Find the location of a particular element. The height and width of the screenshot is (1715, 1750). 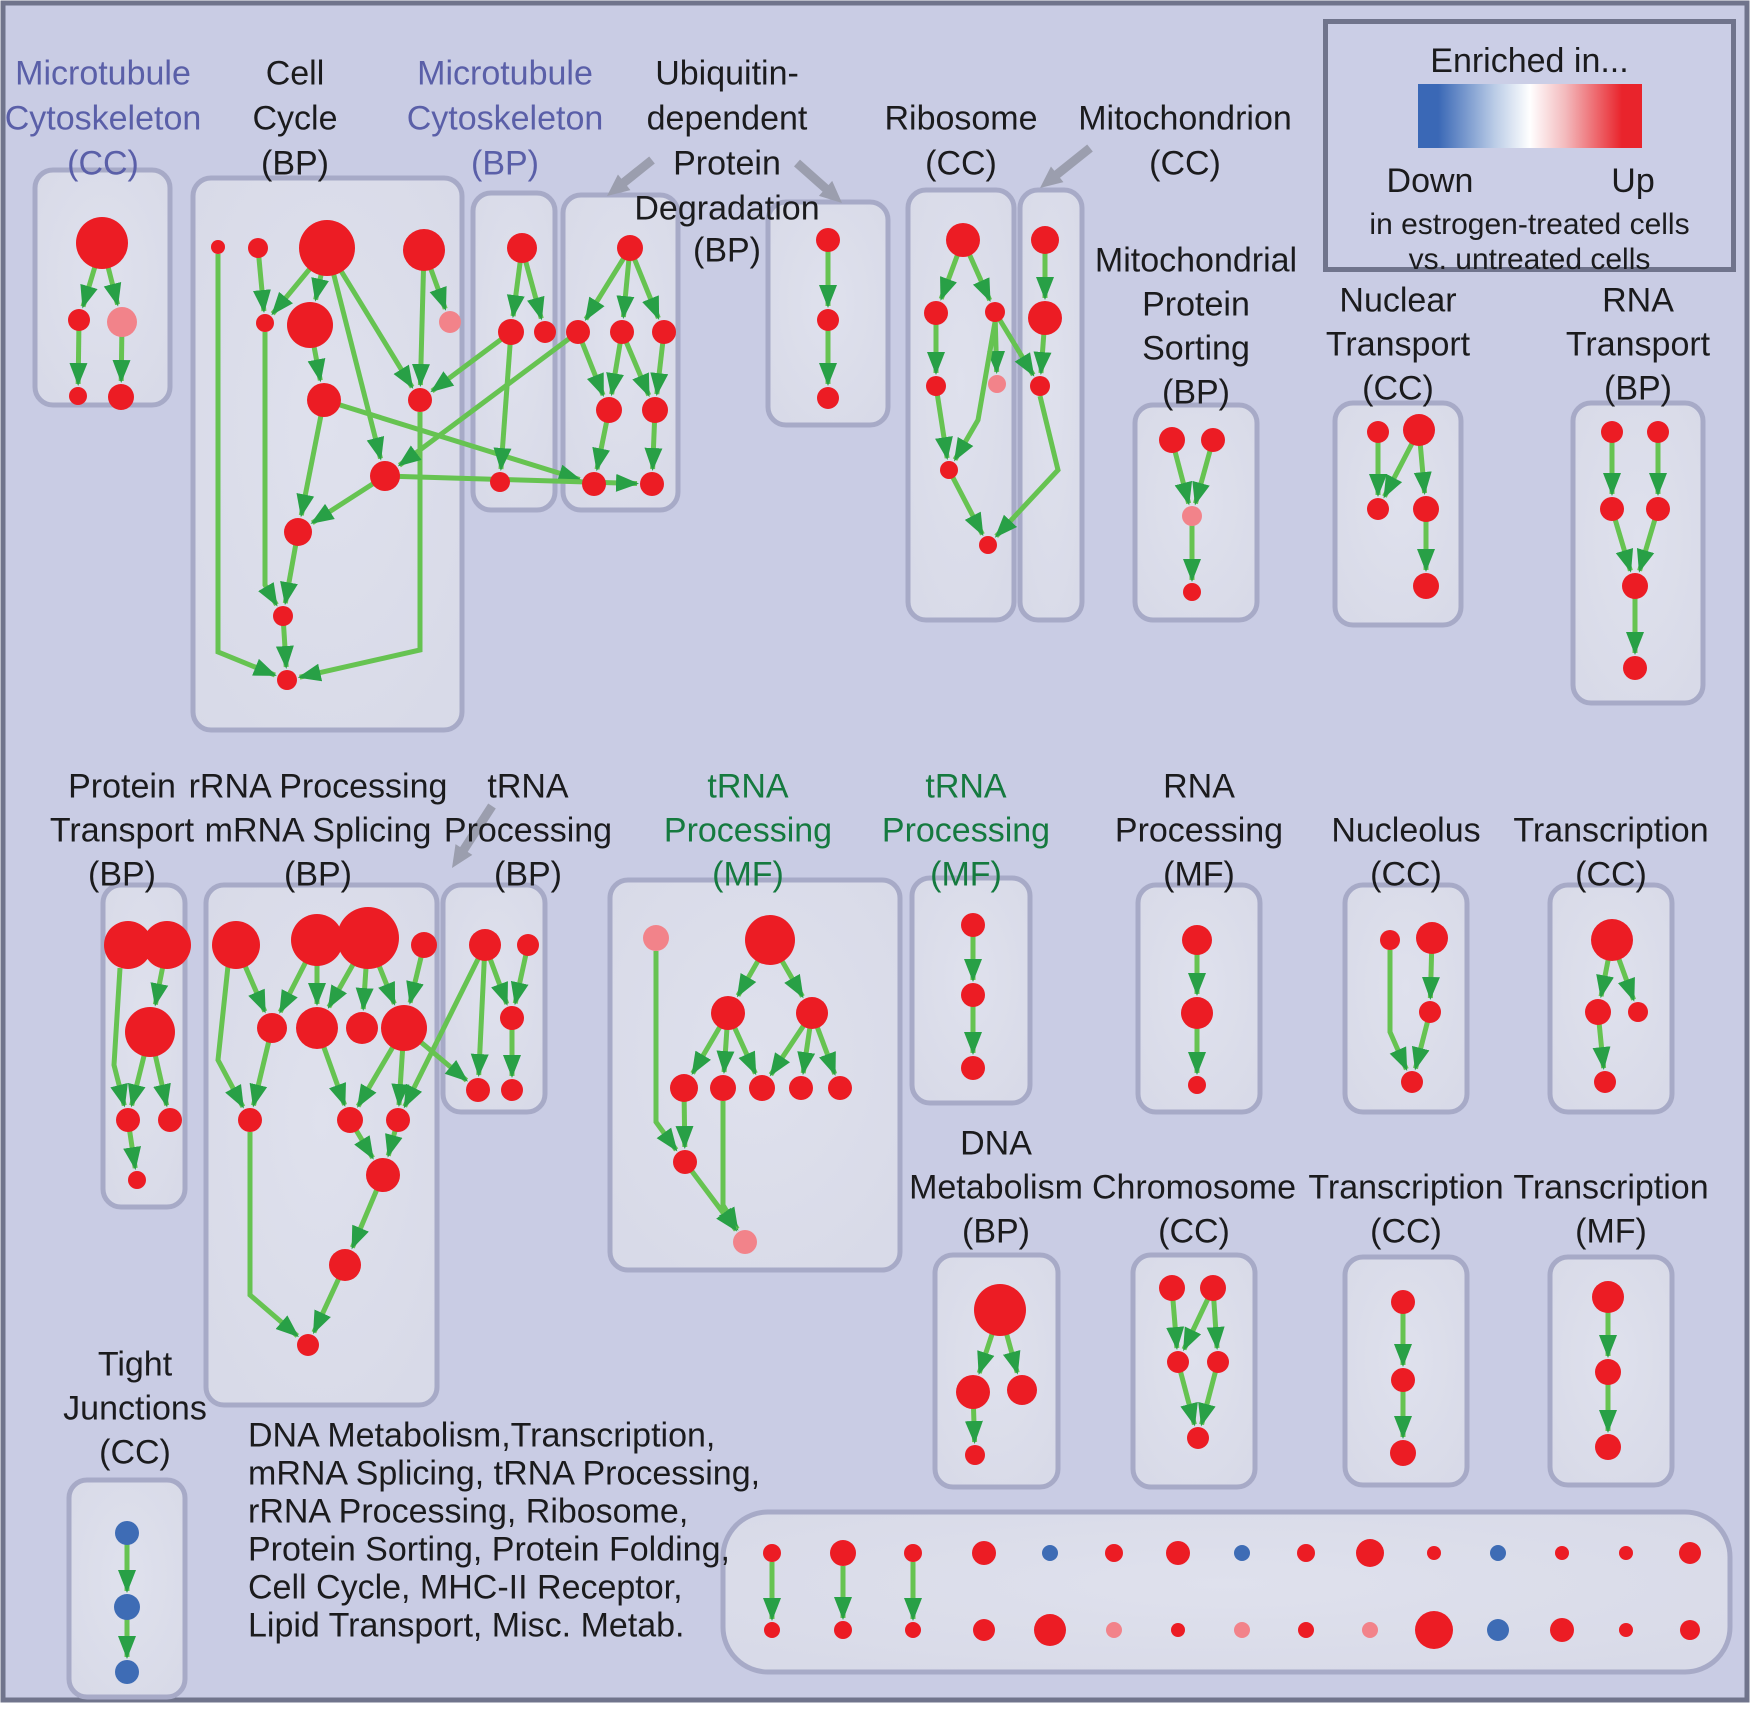

gene-node-f6 is located at coordinates (949, 470).